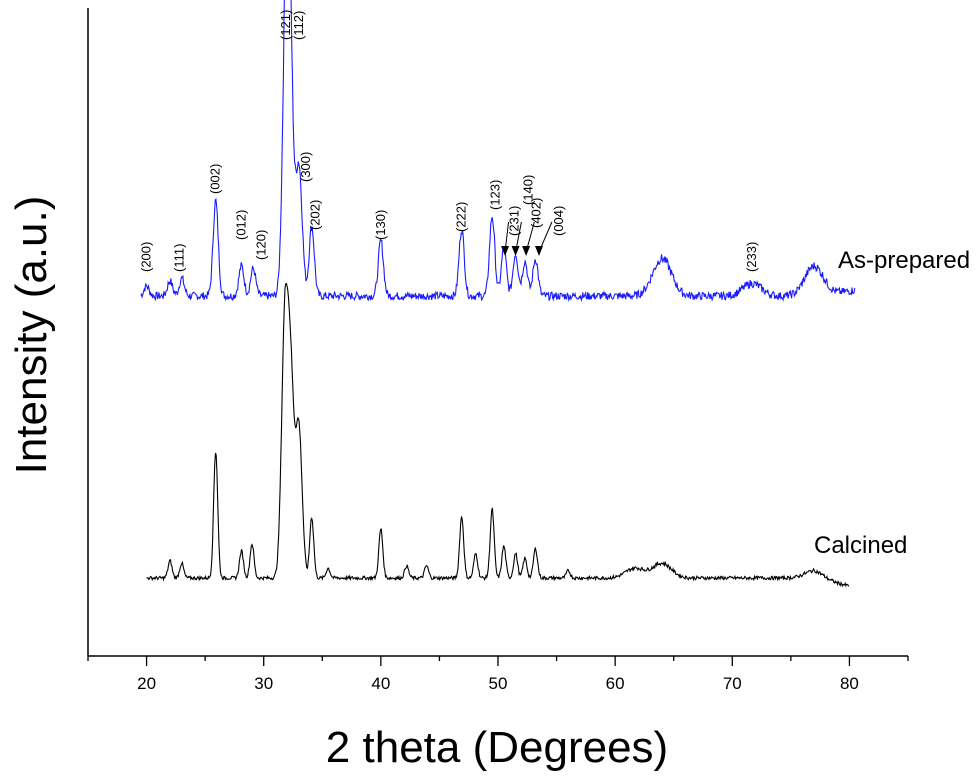  I want to click on peak-label: (231), so click(513, 221).